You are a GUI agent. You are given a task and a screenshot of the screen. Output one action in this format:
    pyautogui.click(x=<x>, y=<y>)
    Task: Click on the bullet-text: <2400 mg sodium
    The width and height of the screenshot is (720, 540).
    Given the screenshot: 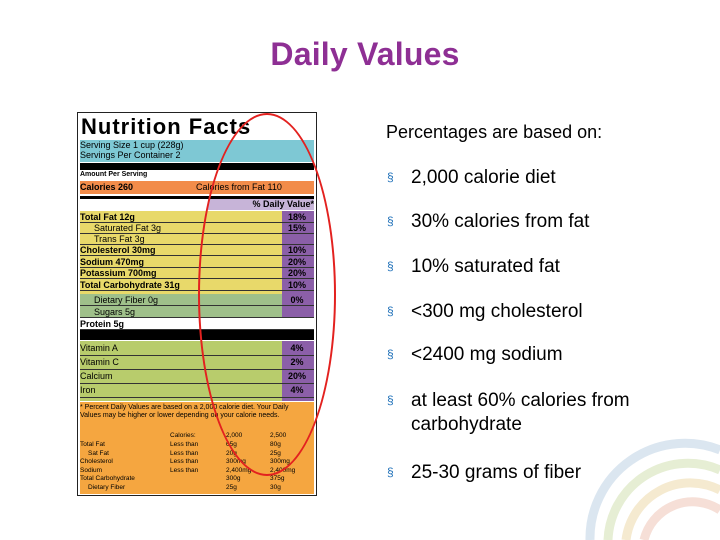 What is the action you would take?
    pyautogui.click(x=487, y=354)
    